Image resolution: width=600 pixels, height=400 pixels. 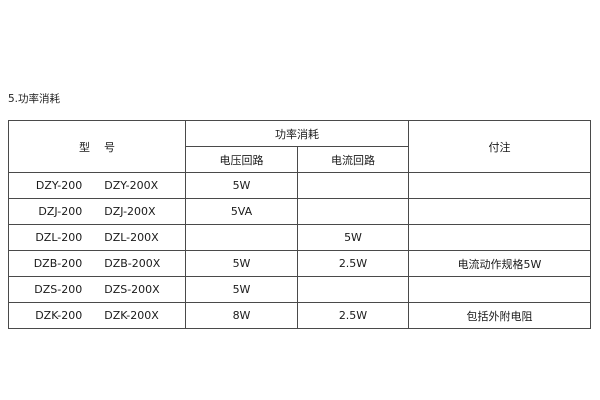 What do you see at coordinates (58, 263) in the screenshot?
I see `model-primary: DZB-200` at bounding box center [58, 263].